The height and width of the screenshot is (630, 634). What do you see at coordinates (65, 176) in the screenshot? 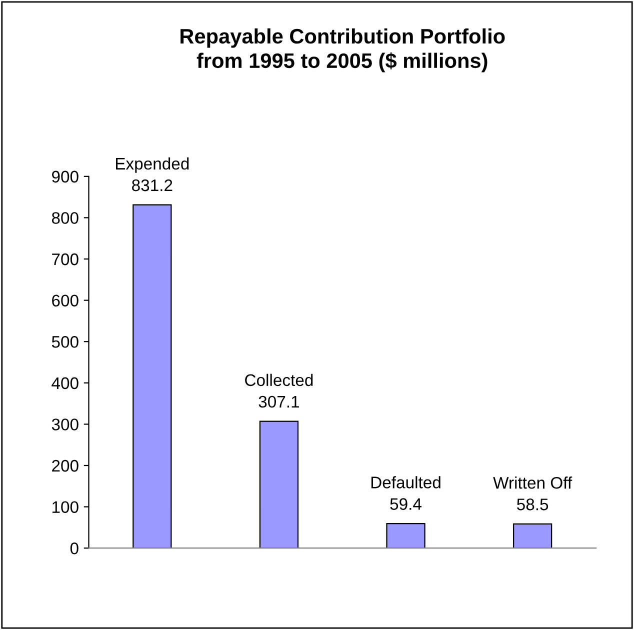
I see `y-tick-label: 900` at bounding box center [65, 176].